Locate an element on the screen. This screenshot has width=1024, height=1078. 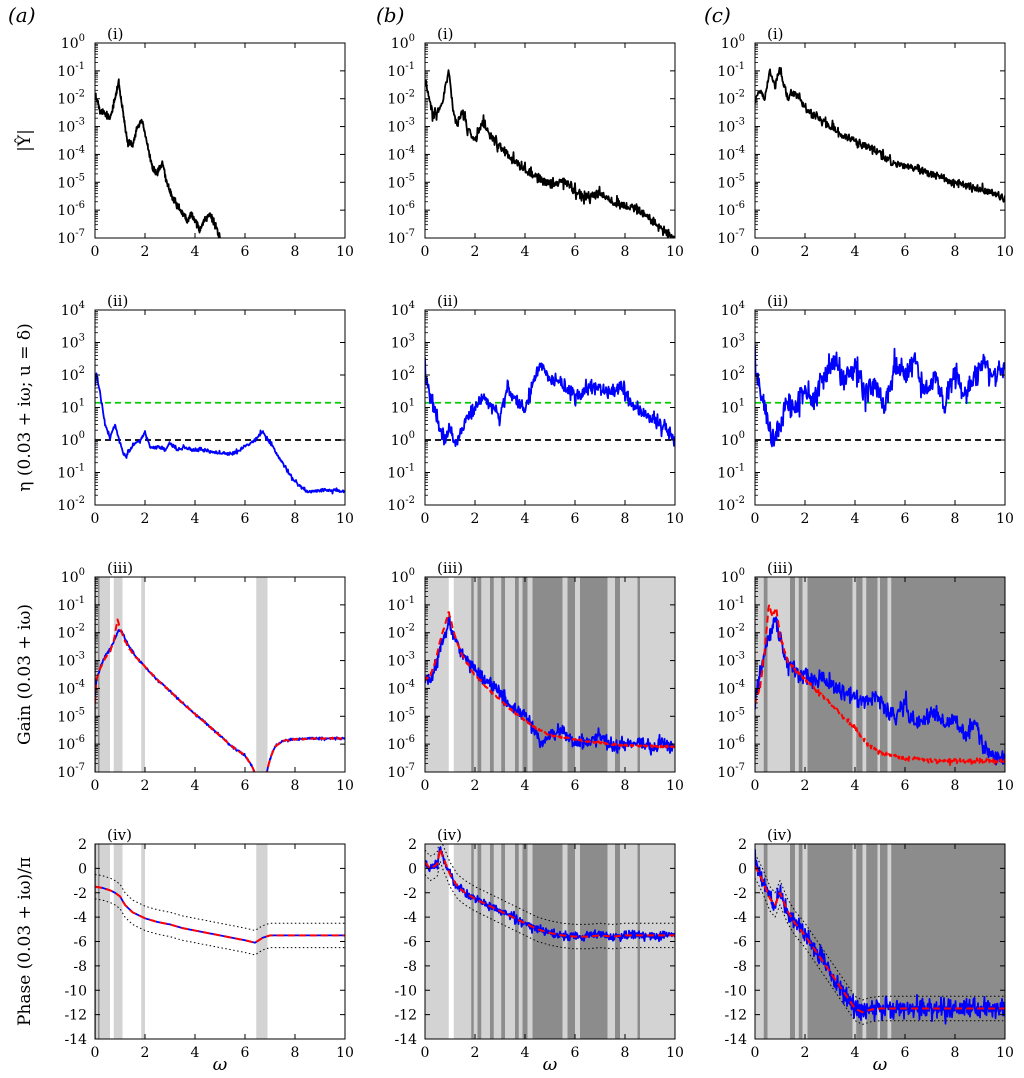
panel-b-iv-xtick-label: 0 is located at coordinates (425, 1053).